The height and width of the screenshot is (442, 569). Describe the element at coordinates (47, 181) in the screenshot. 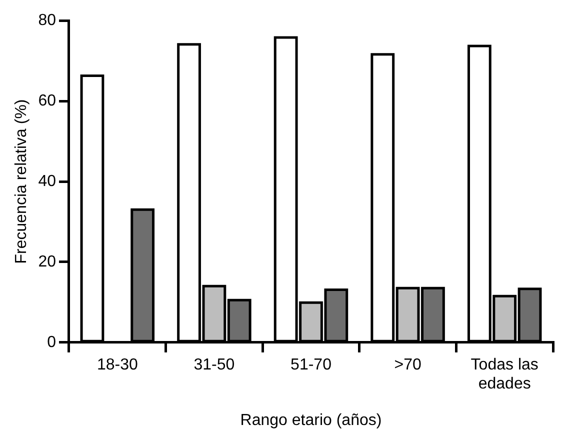

I see `y-tick-label: 40` at that location.